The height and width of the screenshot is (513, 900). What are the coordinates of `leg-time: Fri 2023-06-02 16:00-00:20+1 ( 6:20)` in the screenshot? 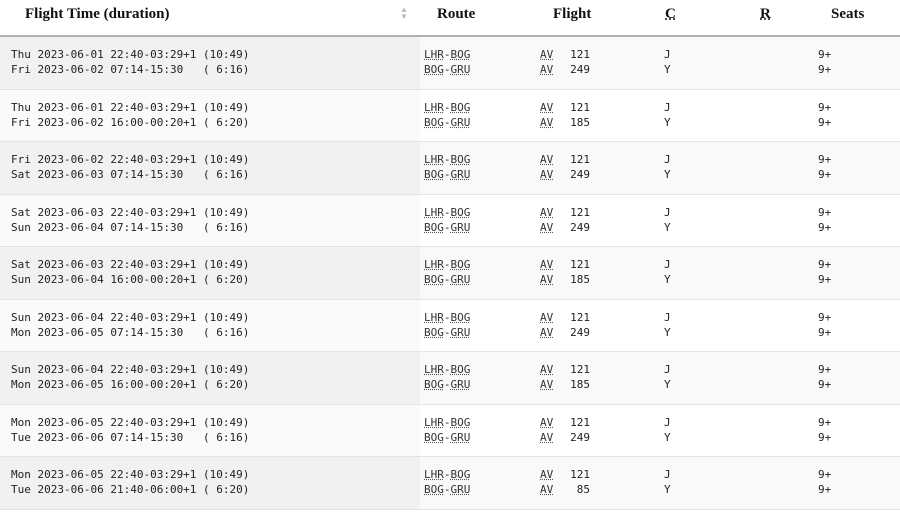 It's located at (130, 122).